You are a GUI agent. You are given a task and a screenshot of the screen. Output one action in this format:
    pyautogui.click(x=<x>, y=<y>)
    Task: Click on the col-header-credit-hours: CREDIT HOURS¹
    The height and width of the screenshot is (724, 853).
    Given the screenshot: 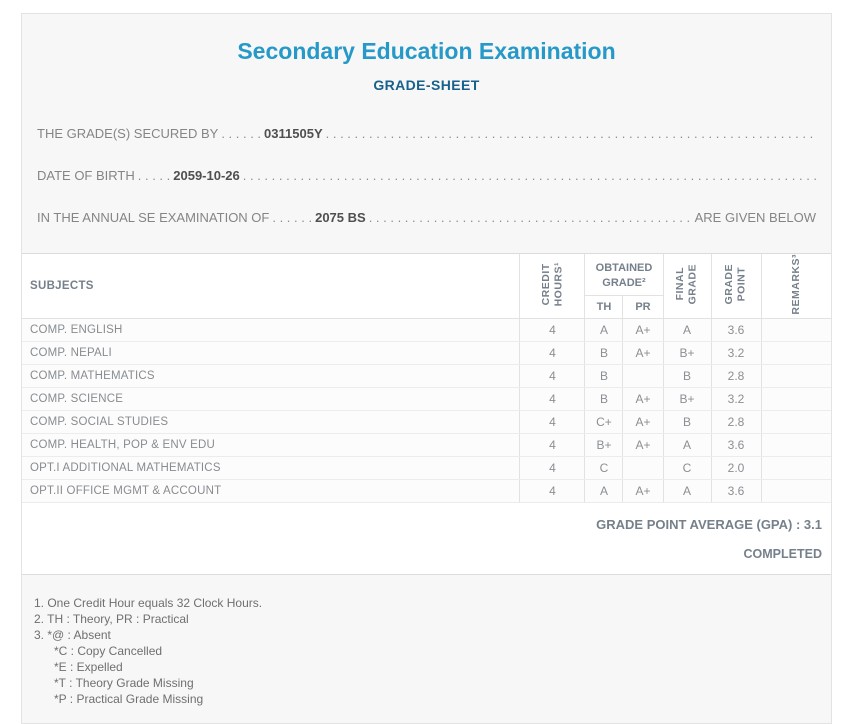 What is the action you would take?
    pyautogui.click(x=552, y=286)
    